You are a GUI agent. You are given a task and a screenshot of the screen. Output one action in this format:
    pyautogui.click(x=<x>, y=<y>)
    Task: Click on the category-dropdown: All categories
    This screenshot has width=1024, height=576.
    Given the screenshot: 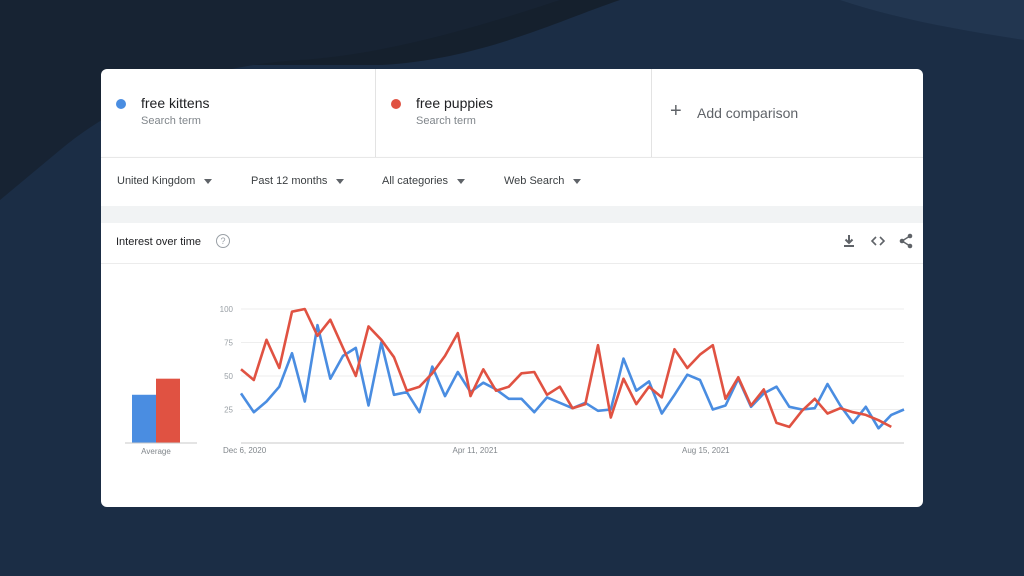 What is the action you would take?
    pyautogui.click(x=424, y=181)
    